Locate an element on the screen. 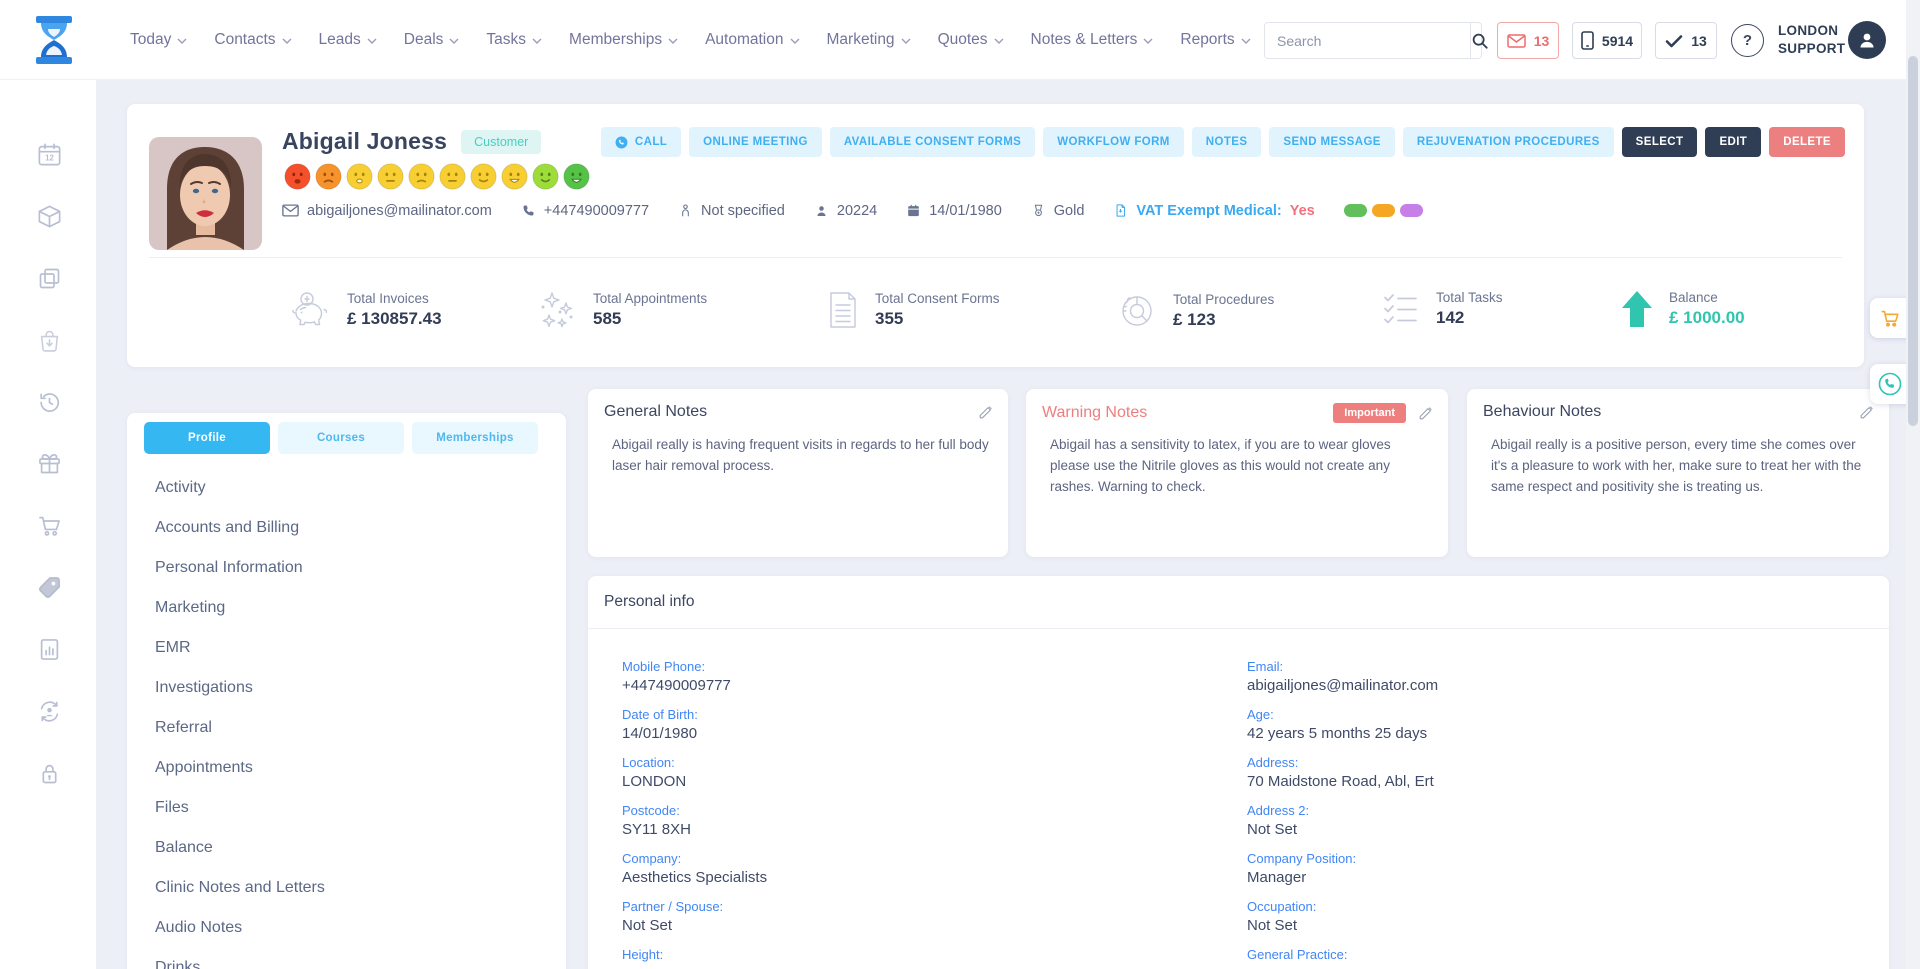 The width and height of the screenshot is (1920, 969). nav-marketing: Marketing is located at coordinates (869, 40).